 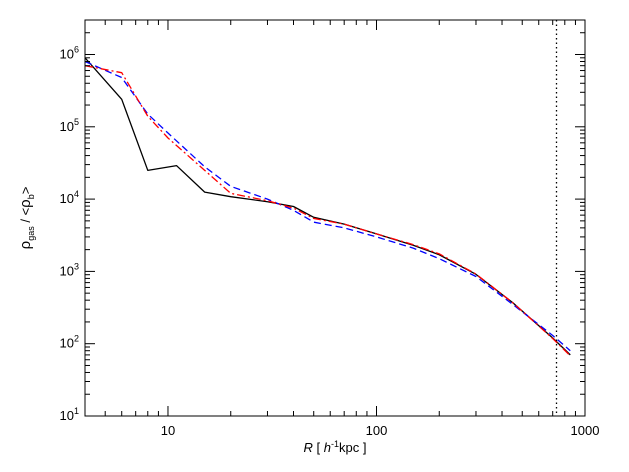 I want to click on y-tick-label: 10⁴, so click(x=69, y=197).